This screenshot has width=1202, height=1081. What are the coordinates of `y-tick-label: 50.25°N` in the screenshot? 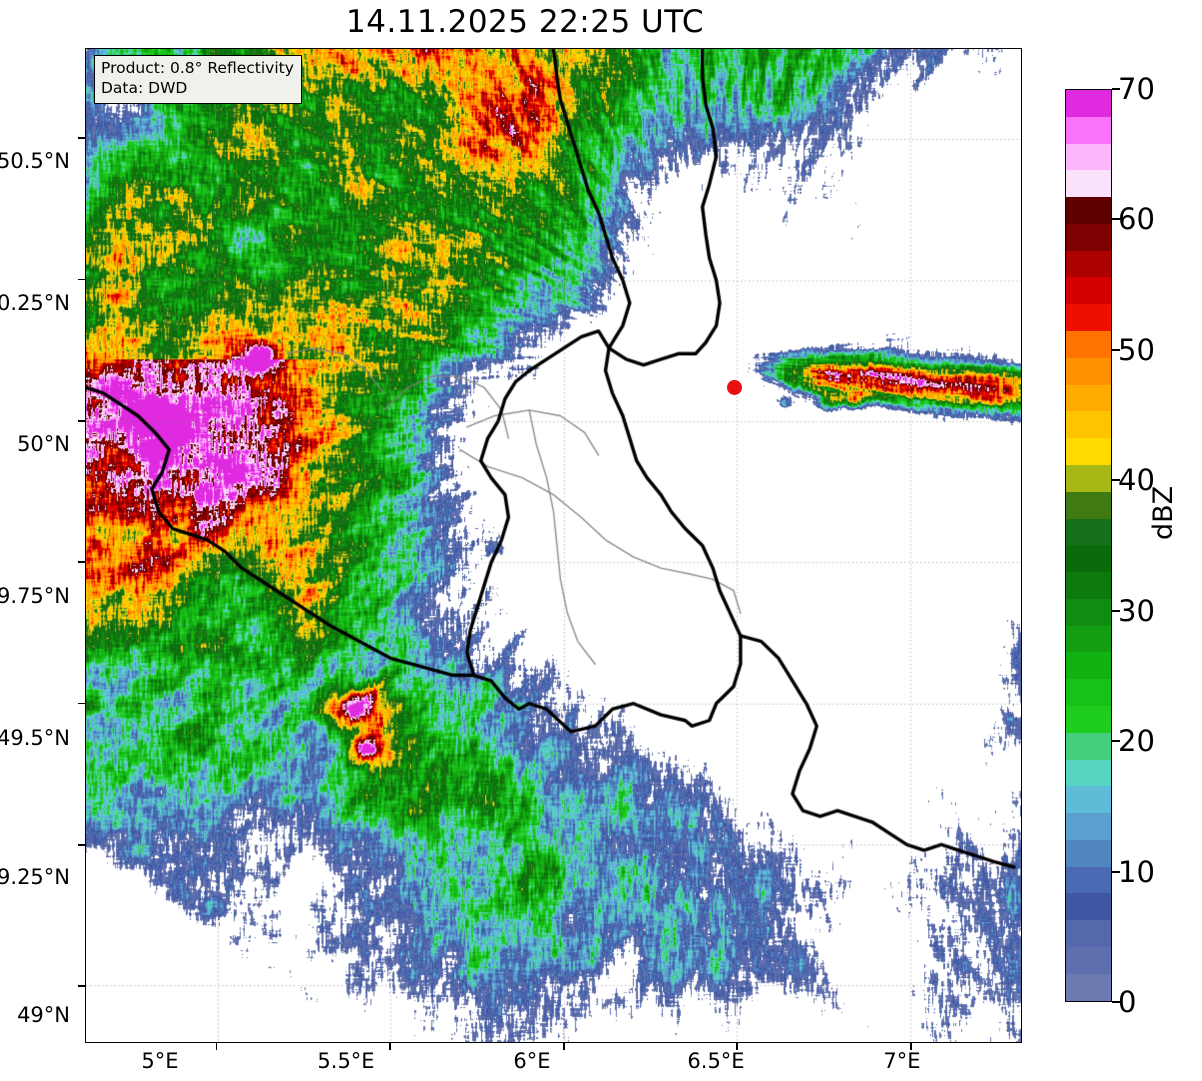 It's located at (35, 303).